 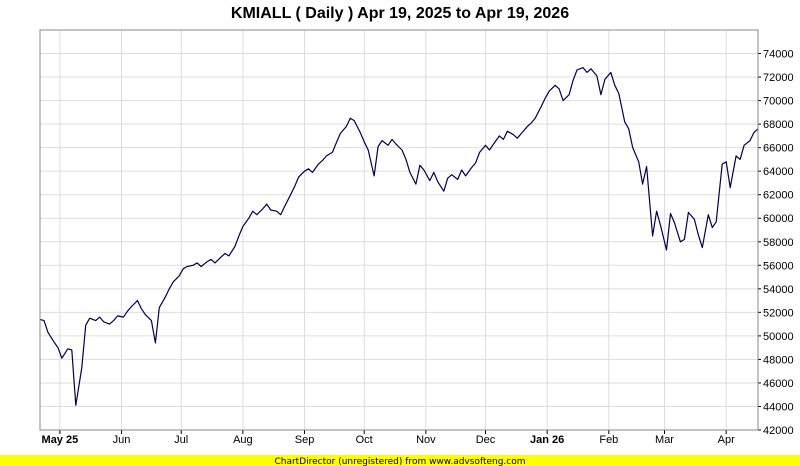 What do you see at coordinates (778, 384) in the screenshot?
I see `y-tick-label: 46000` at bounding box center [778, 384].